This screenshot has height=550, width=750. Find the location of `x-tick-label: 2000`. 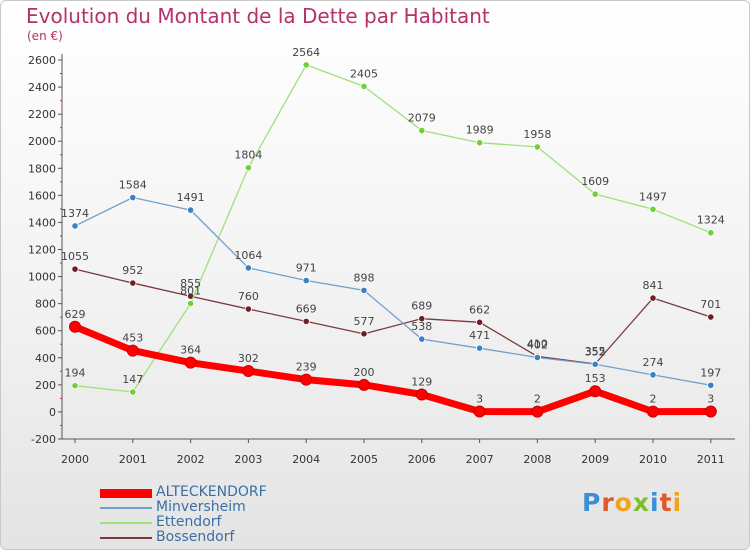

x-tick-label: 2000 is located at coordinates (75, 459).